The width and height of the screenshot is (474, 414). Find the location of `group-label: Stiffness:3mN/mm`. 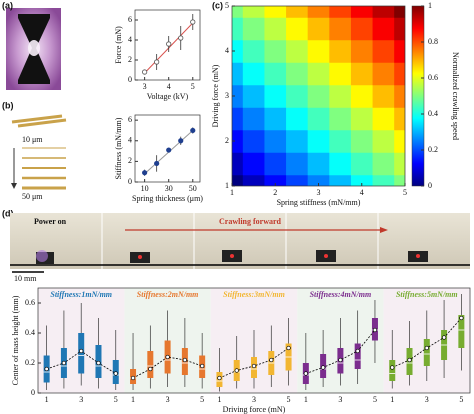

group-label: Stiffness:3mN/mm is located at coordinates (254, 294).